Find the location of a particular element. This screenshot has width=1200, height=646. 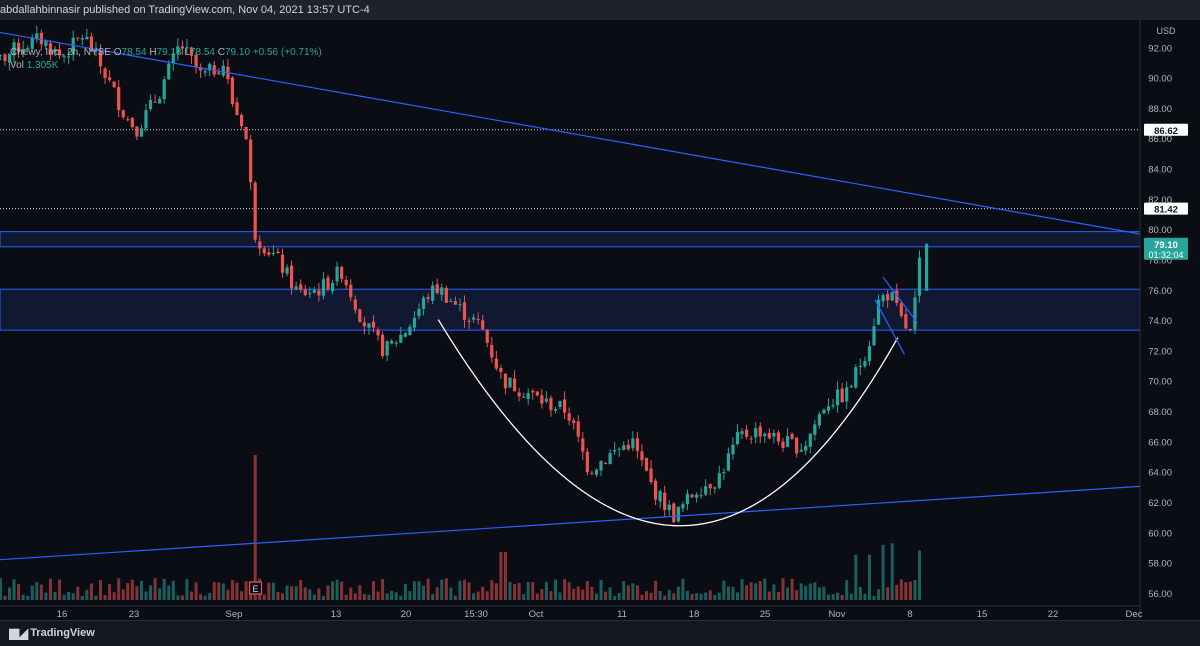

handle-upper-line is located at coordinates (900, 299).